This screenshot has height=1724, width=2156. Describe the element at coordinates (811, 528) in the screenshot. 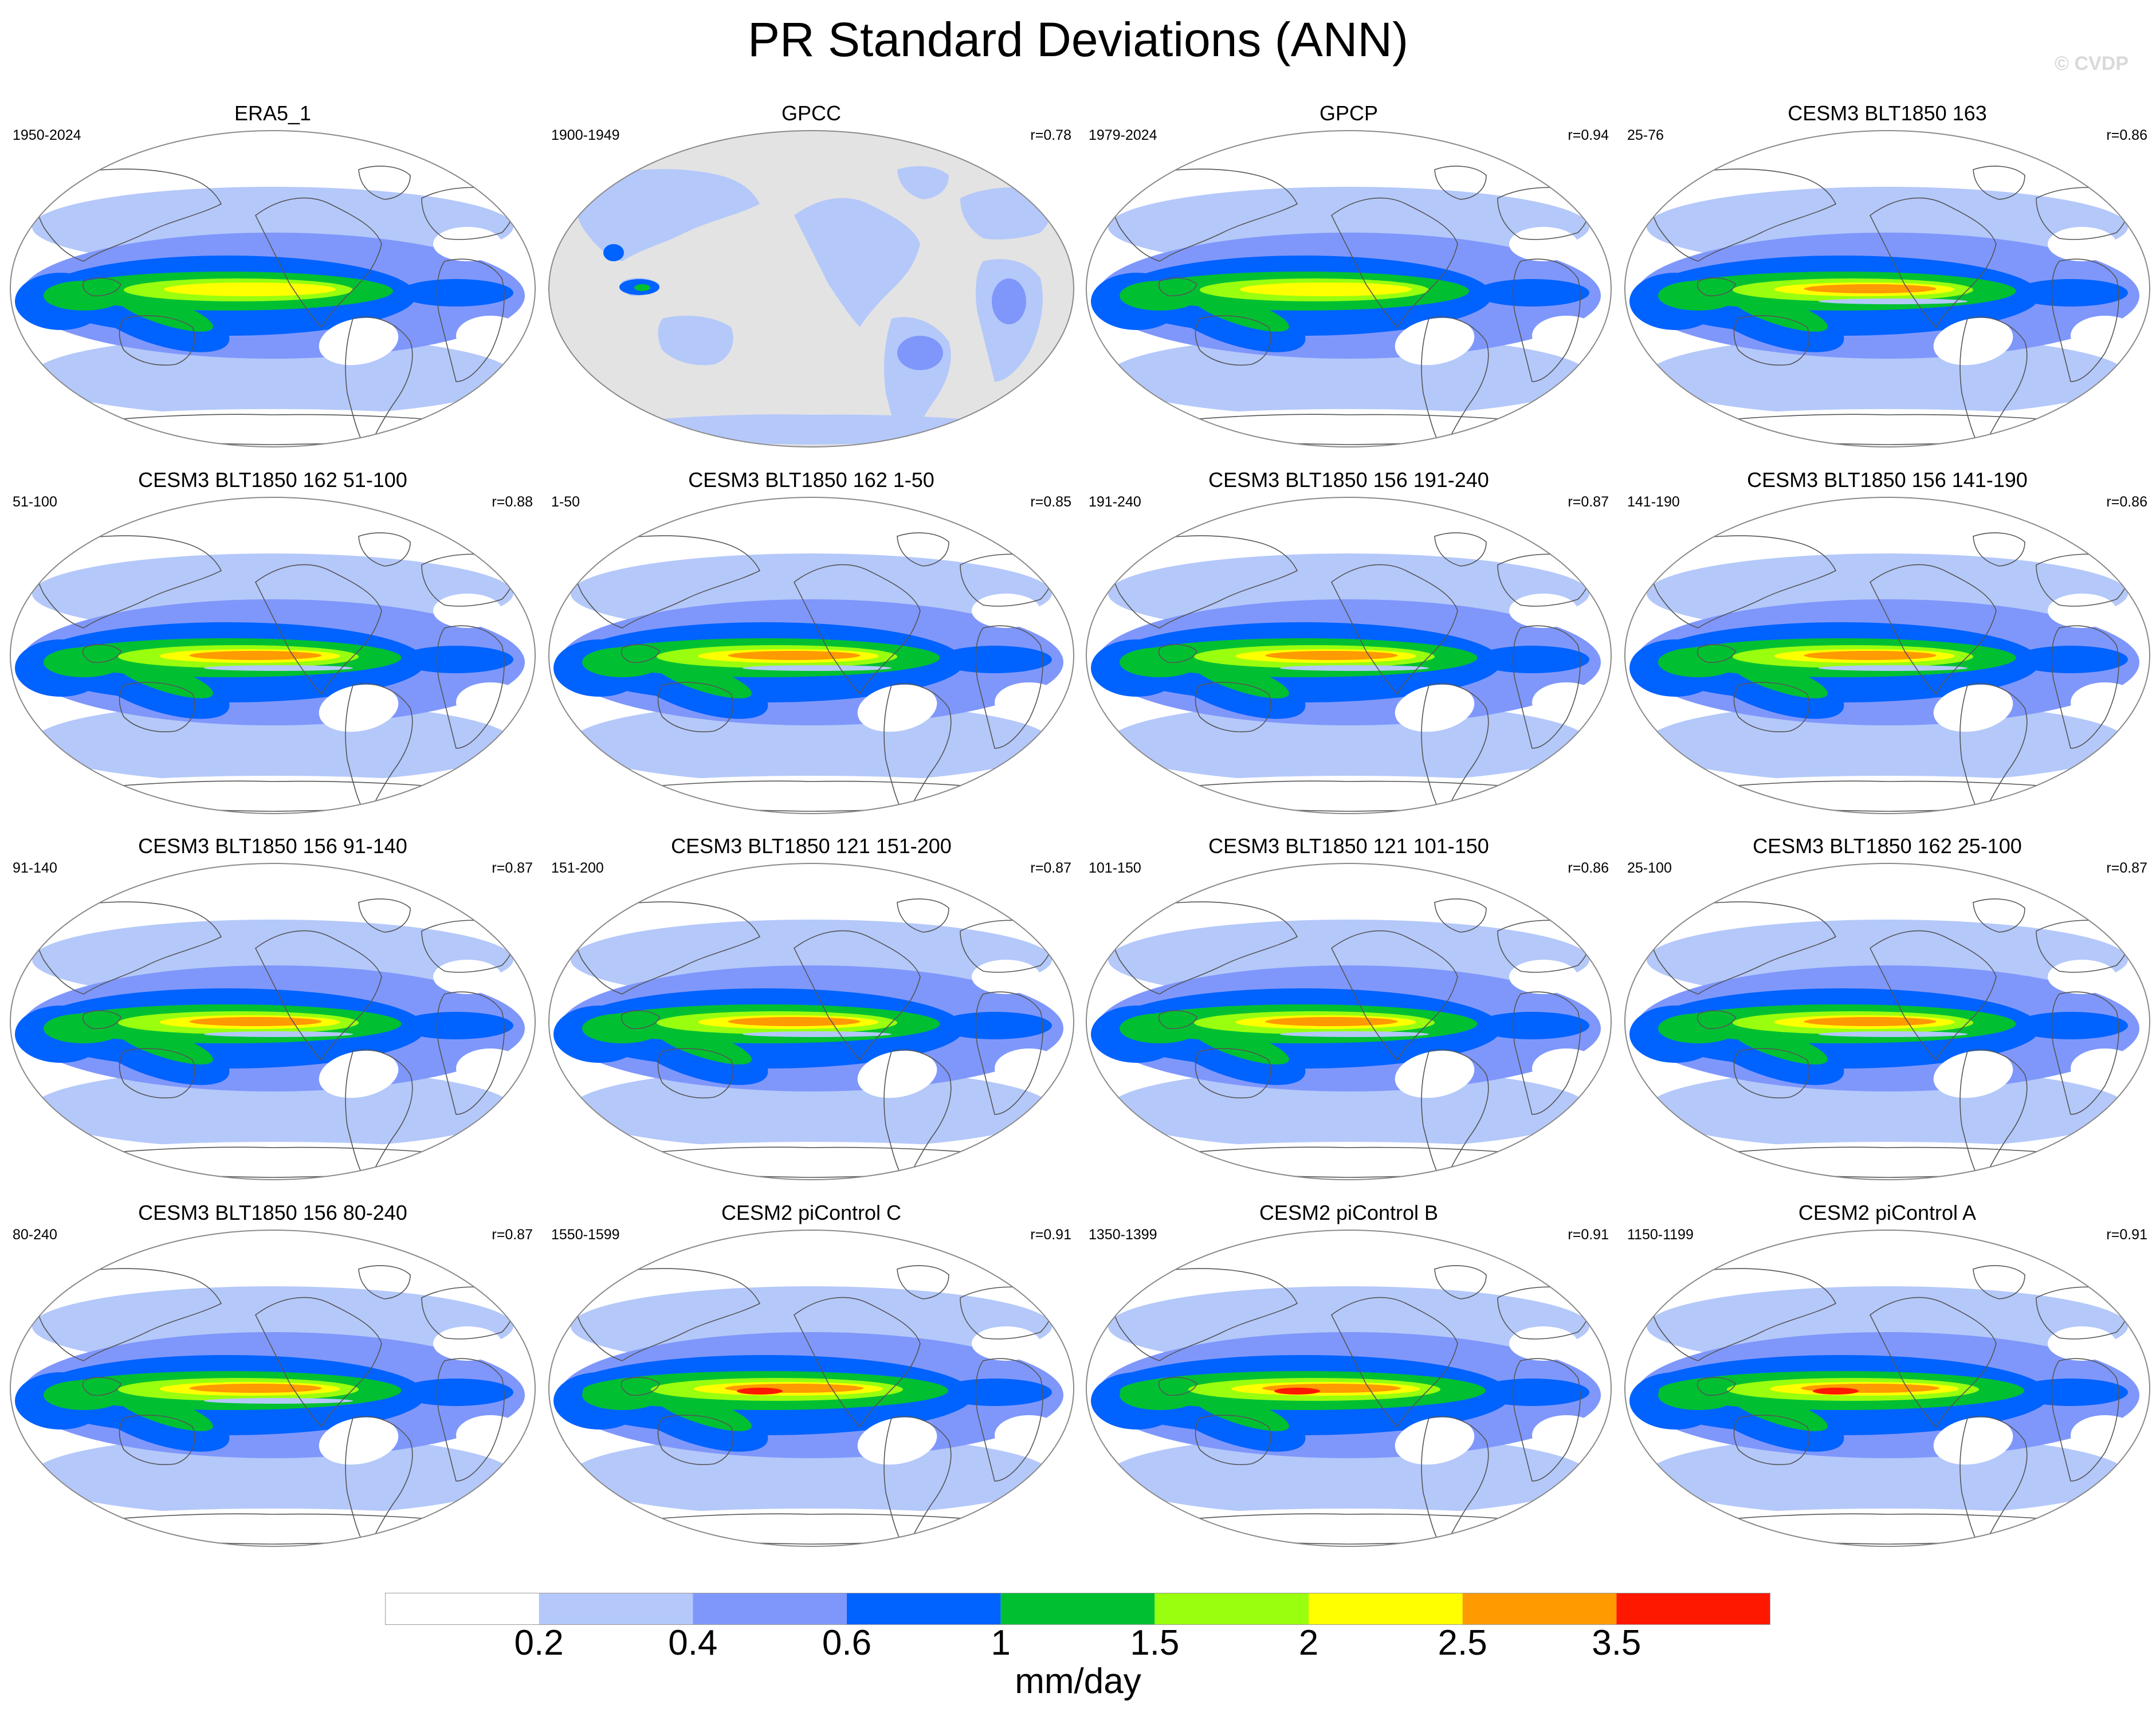

I see `dry-arctic` at that location.